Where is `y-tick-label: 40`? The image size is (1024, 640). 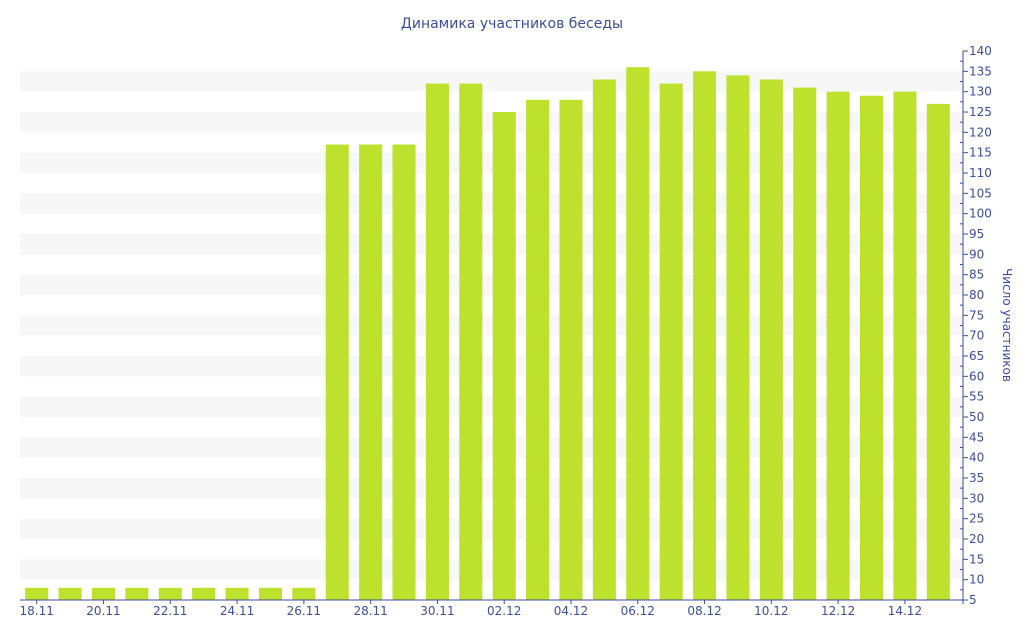
y-tick-label: 40 is located at coordinates (976, 458).